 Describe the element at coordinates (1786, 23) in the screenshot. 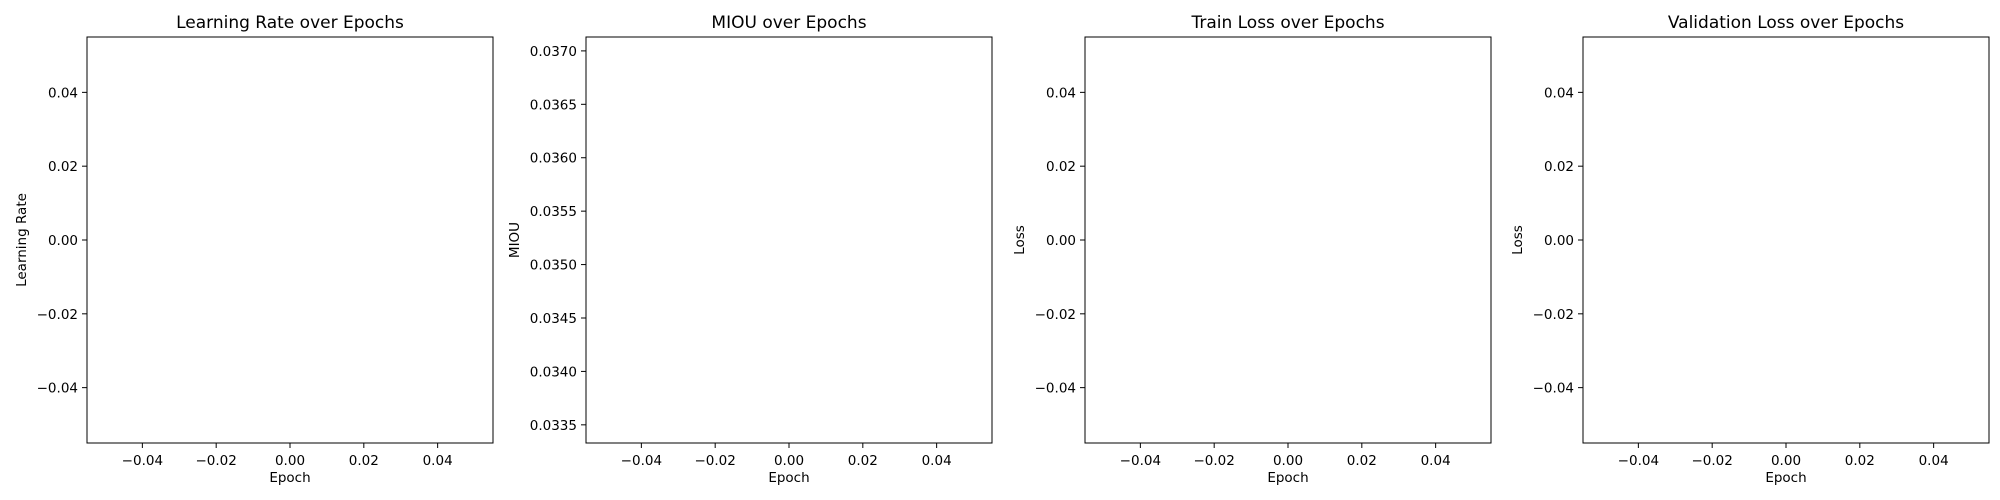

I see `chart-title: Validation Loss over Epochs` at that location.